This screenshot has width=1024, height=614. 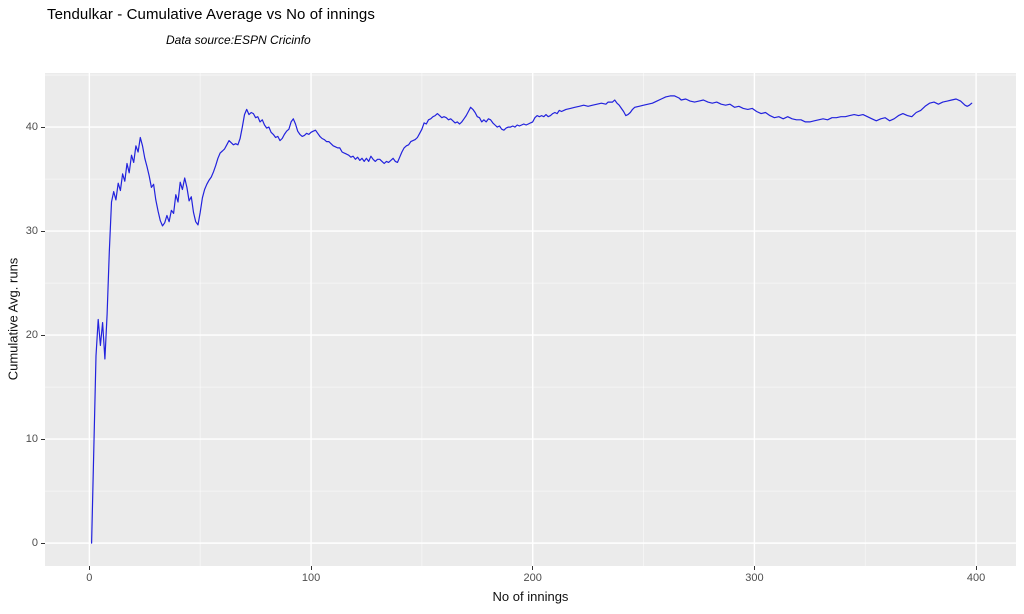 I want to click on x-tick-label: 300, so click(x=754, y=578).